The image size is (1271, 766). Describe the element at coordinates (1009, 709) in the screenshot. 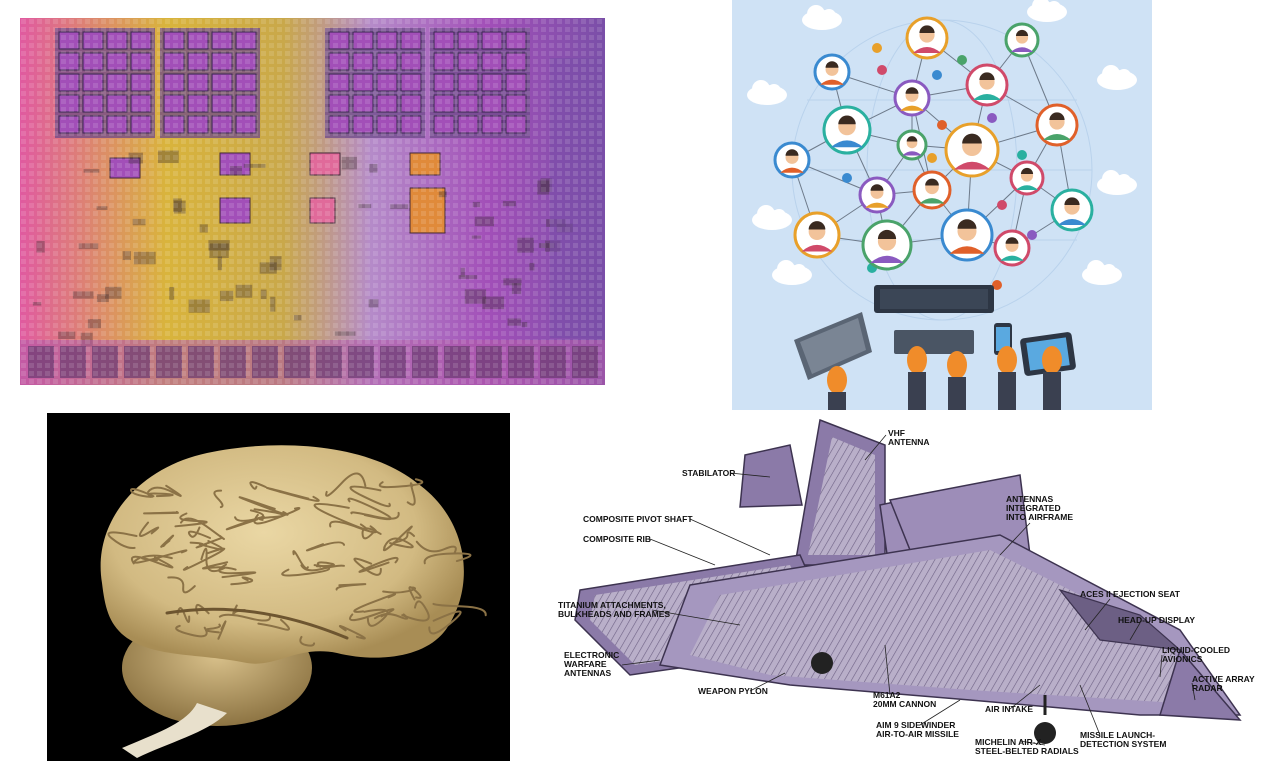

I see `label-air-intake: AIR INTAKE` at that location.